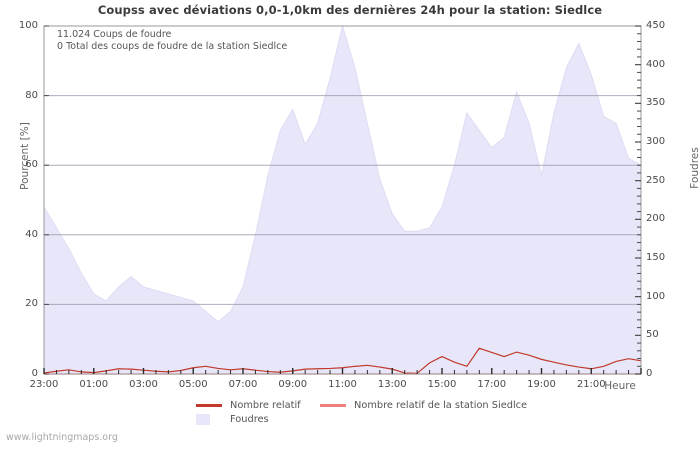 The image size is (700, 450). Describe the element at coordinates (656, 64) in the screenshot. I see `y-tick-right-400: 400` at that location.